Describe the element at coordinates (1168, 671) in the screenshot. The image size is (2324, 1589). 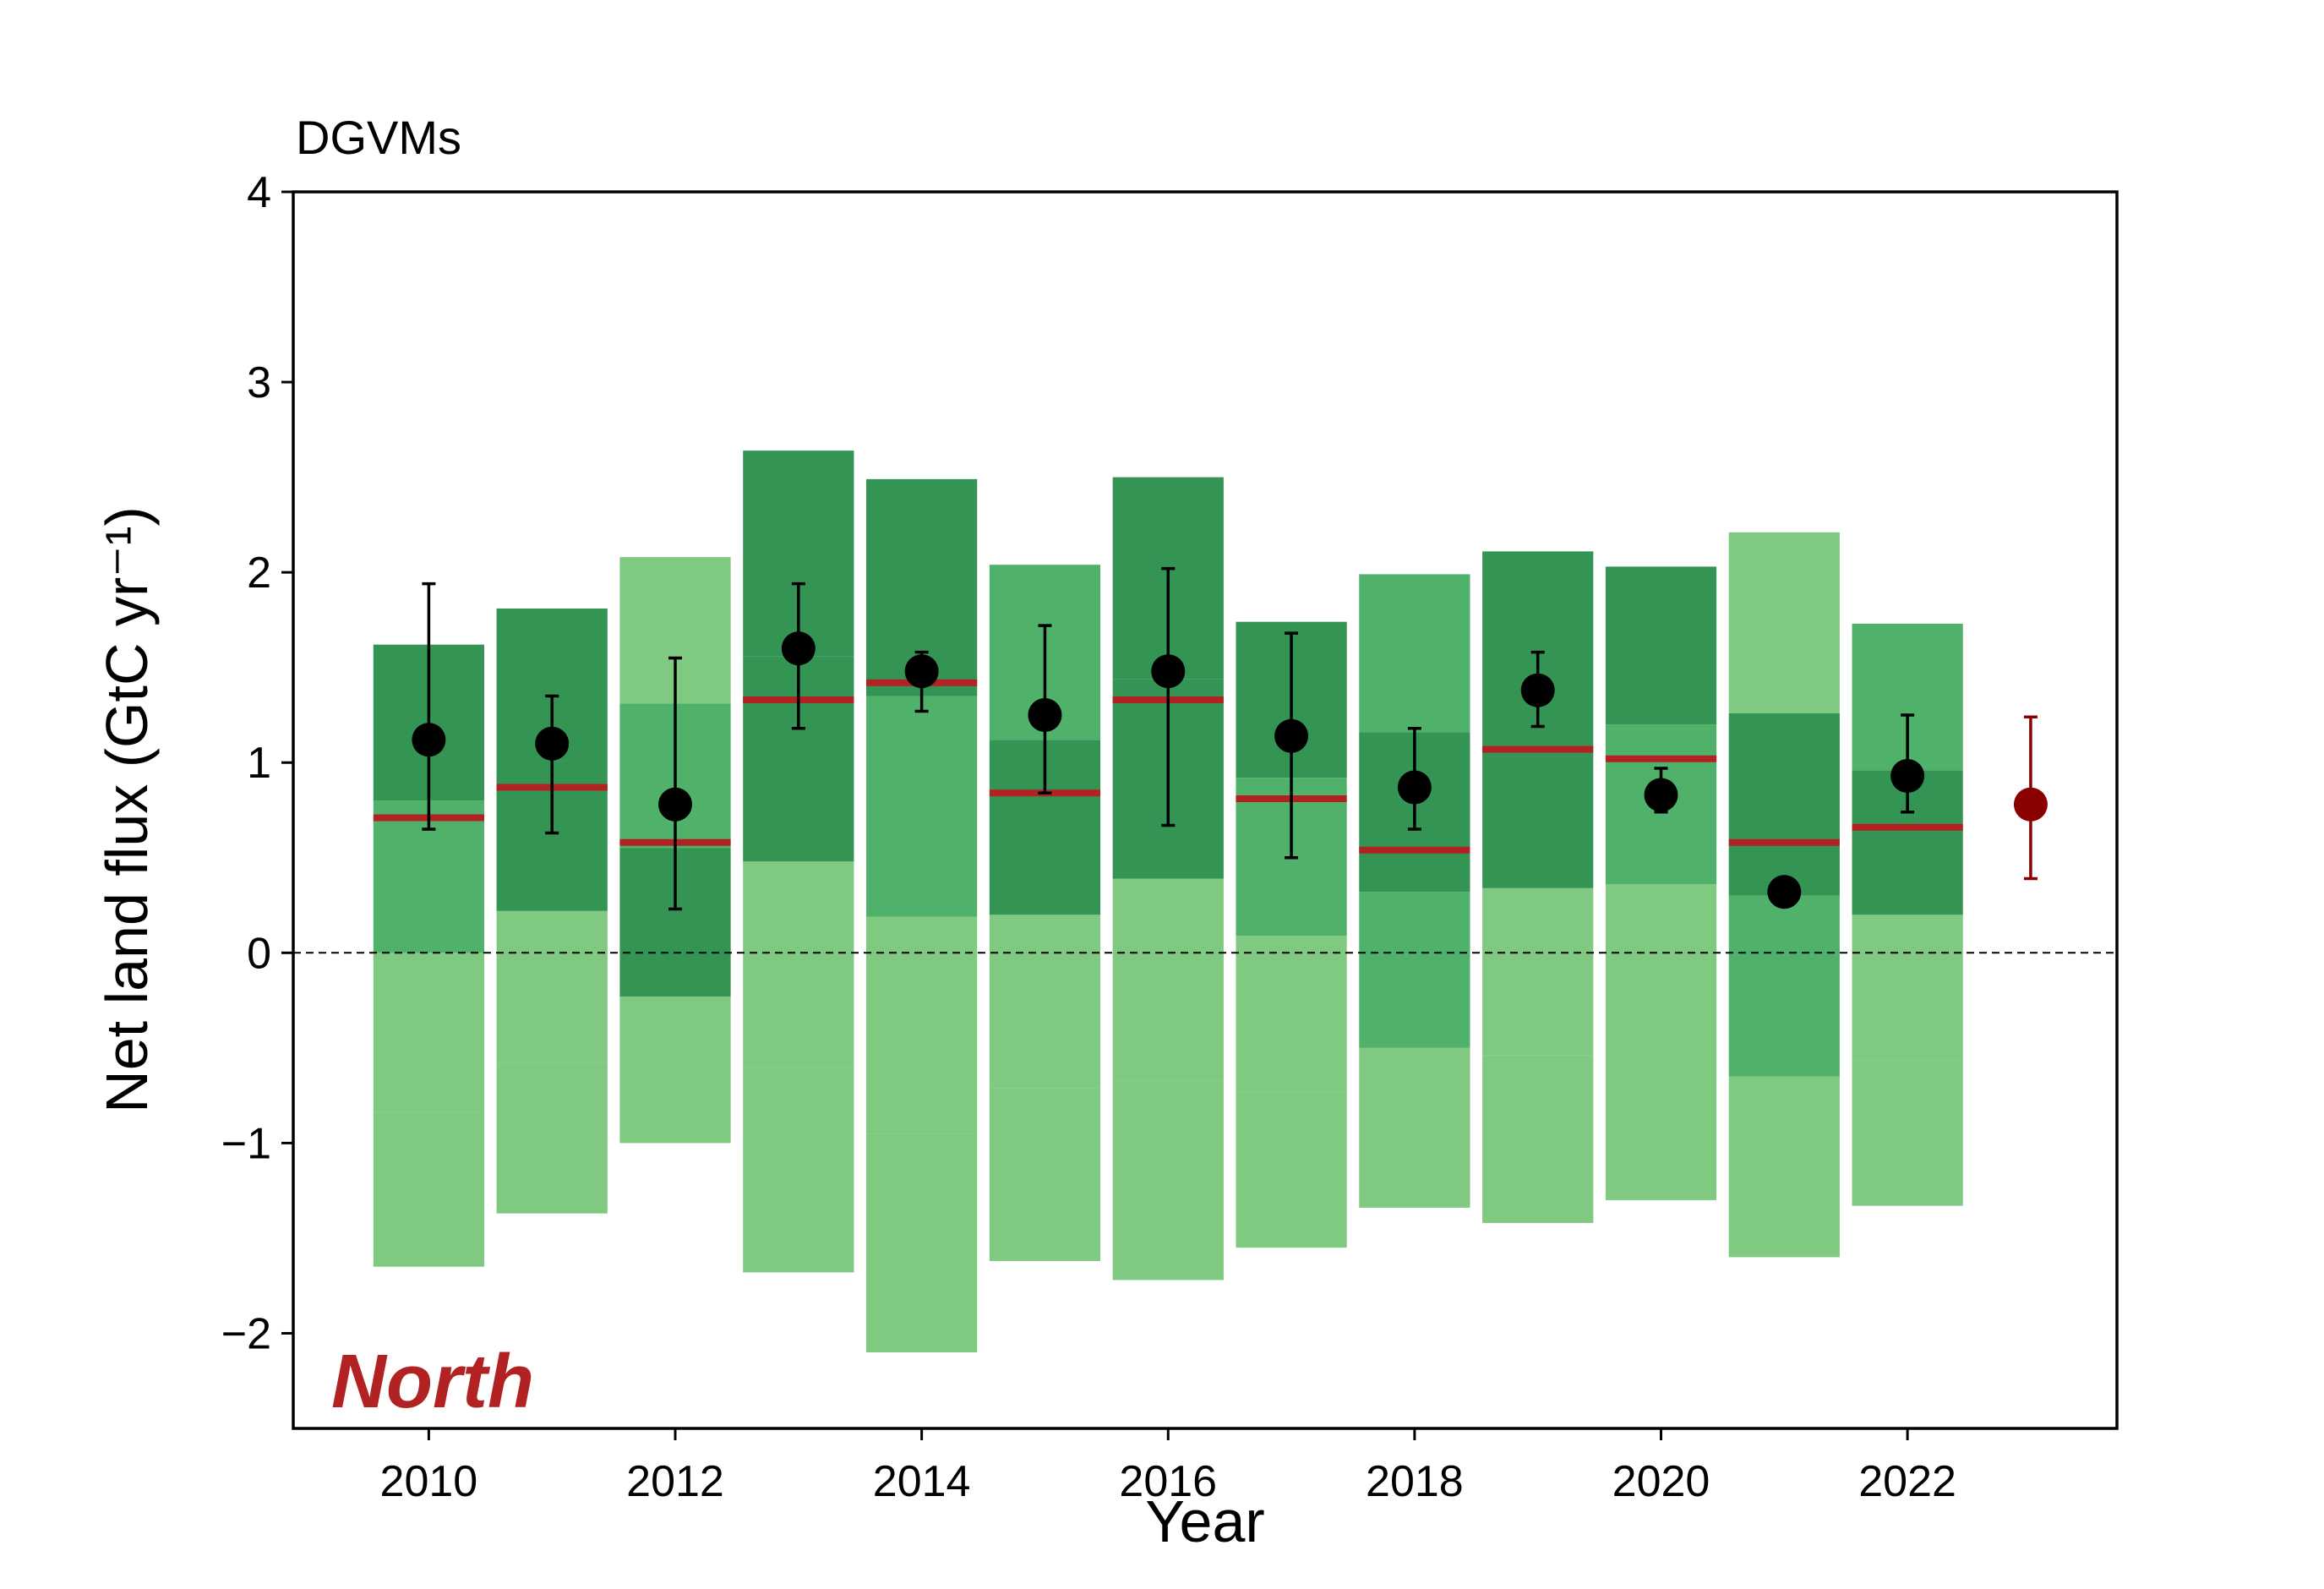
I see `data-point-2016` at that location.